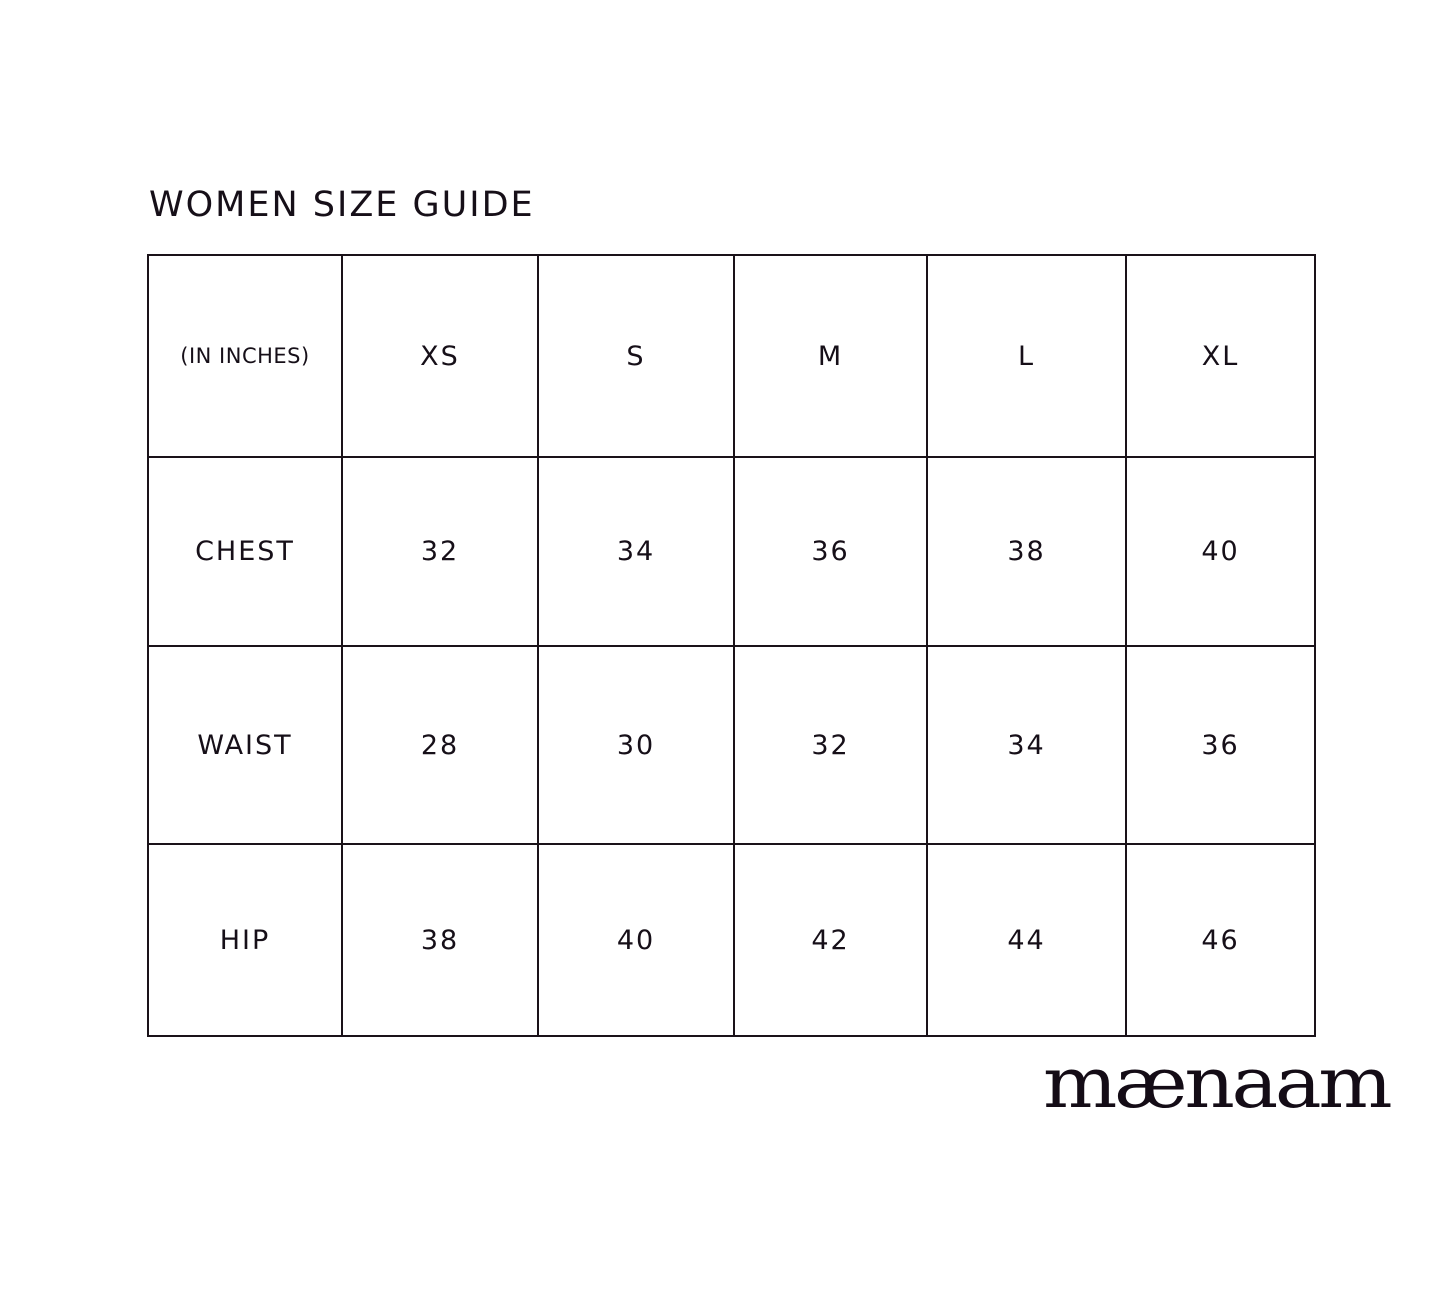 The width and height of the screenshot is (1445, 1291). I want to click on size-header-l: L, so click(1026, 356).